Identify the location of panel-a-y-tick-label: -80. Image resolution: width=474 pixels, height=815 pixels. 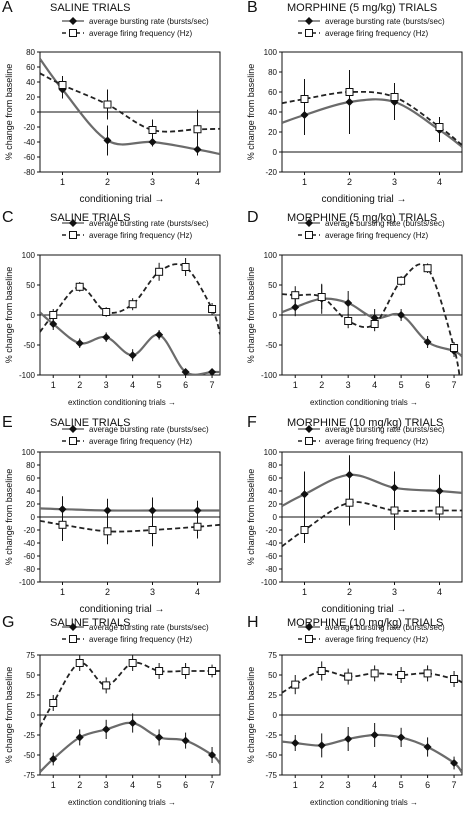
(29, 172).